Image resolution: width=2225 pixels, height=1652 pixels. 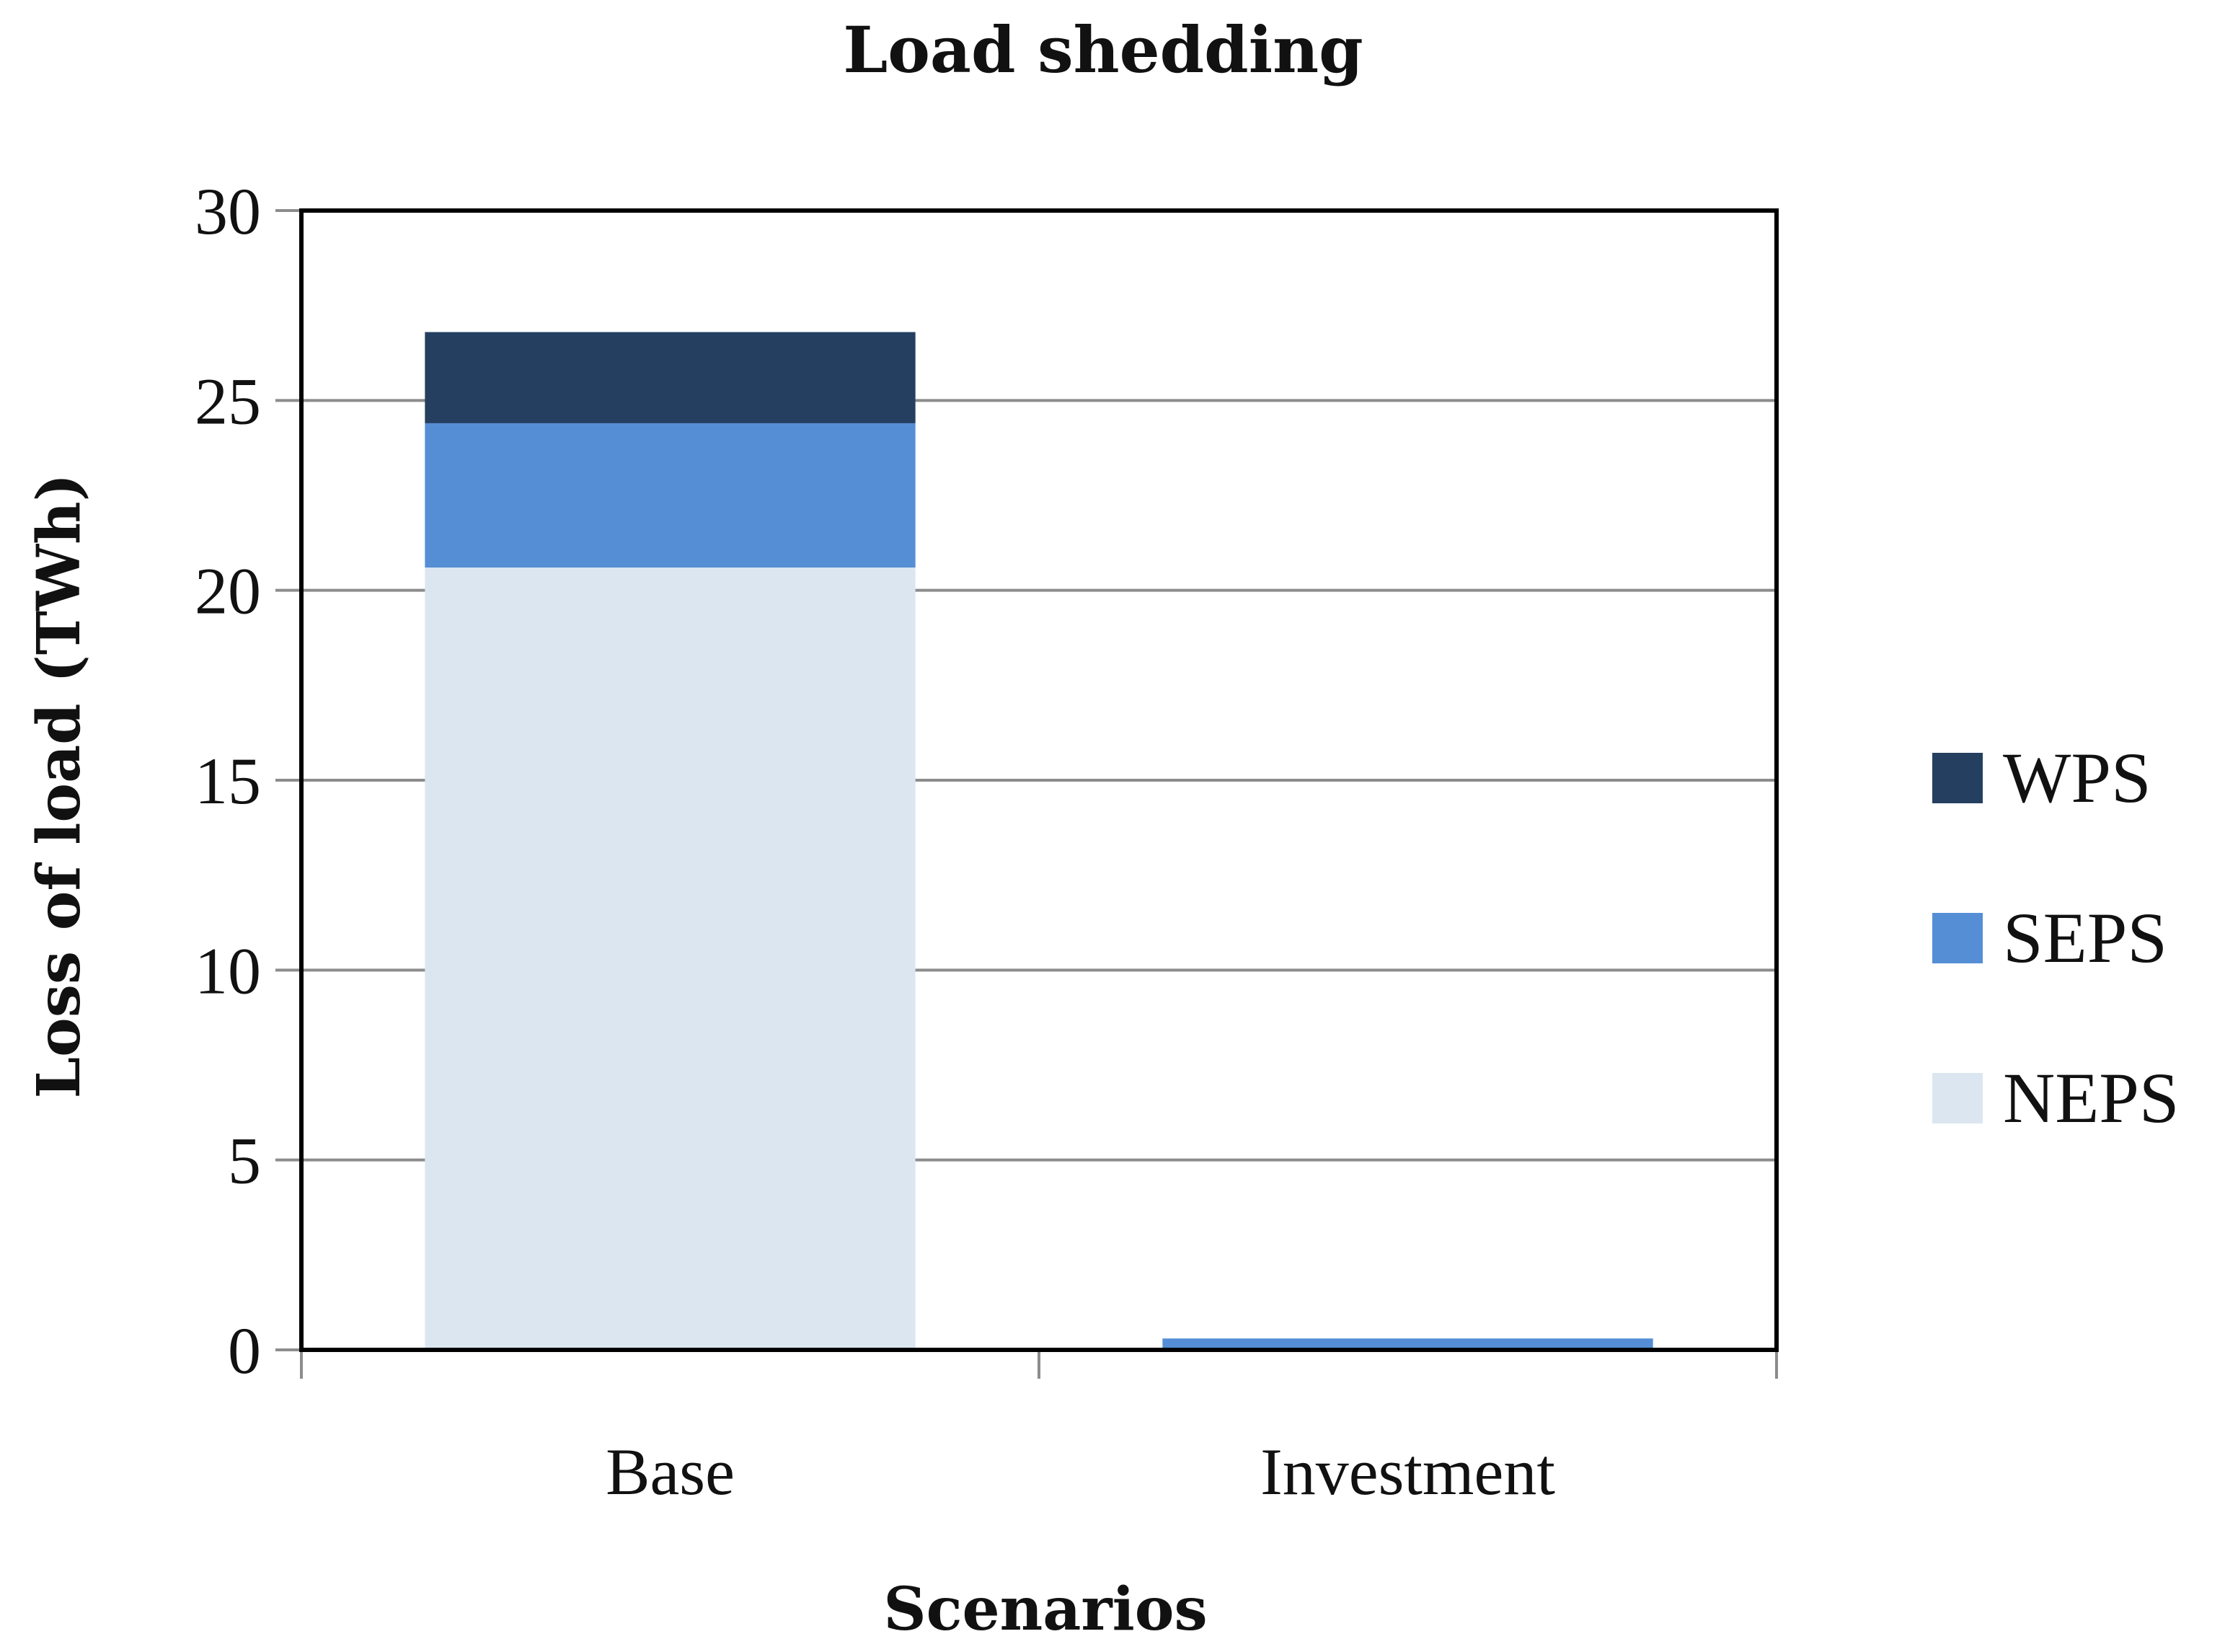 What do you see at coordinates (2085, 938) in the screenshot?
I see `legend-label-seps: SEPS` at bounding box center [2085, 938].